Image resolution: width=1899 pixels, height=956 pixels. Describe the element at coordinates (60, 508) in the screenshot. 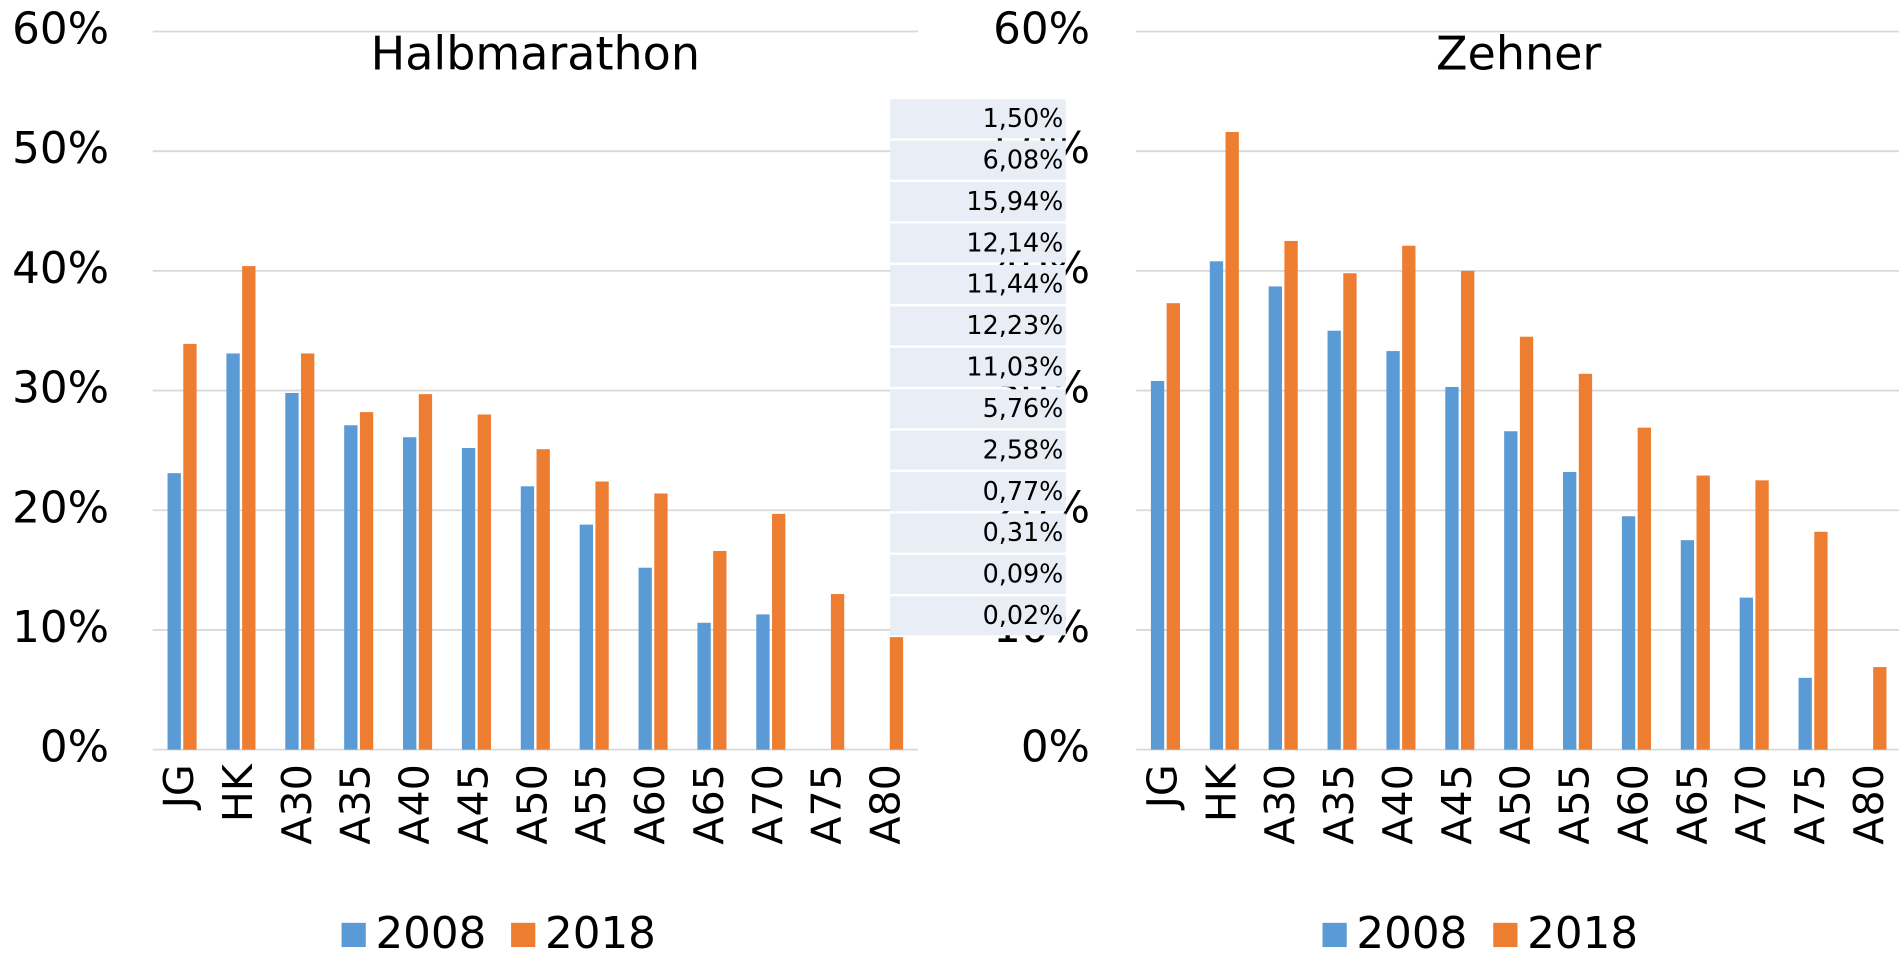

I see `y-tick-label: 20%` at that location.